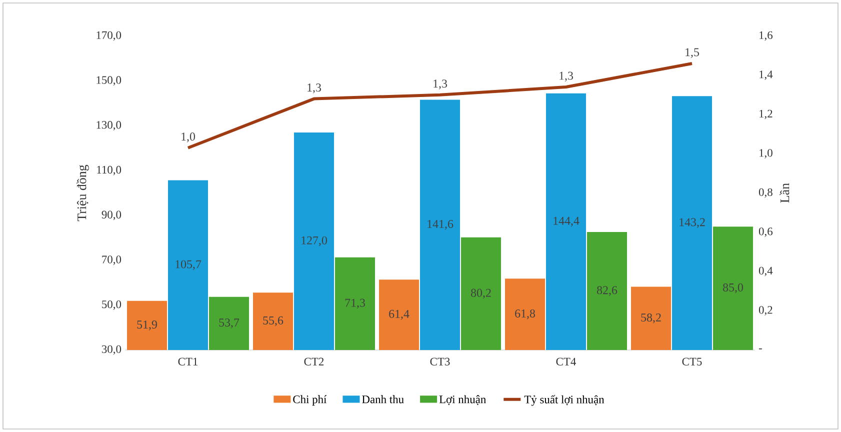 The width and height of the screenshot is (841, 432). Describe the element at coordinates (733, 288) in the screenshot. I see `data-label: 85,0` at that location.